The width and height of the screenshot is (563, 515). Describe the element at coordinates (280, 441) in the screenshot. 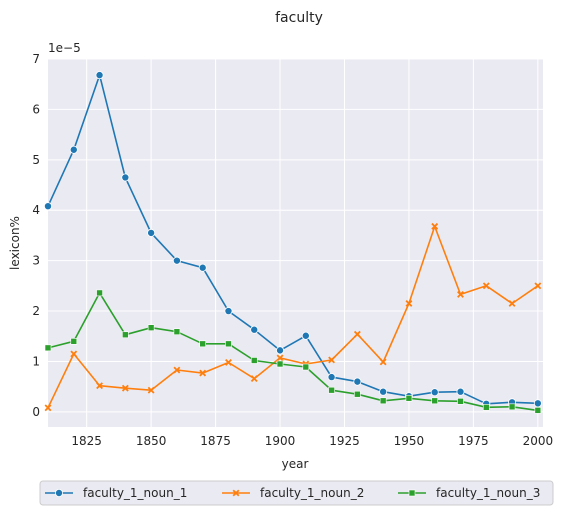

I see `x-tick-label: 1900` at that location.